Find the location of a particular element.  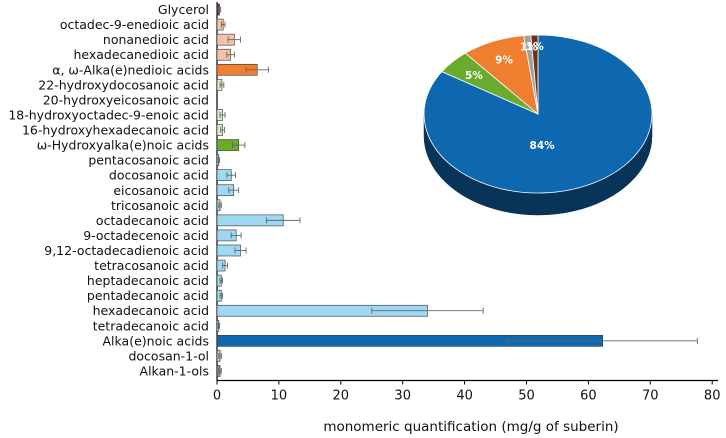

pie-slice is located at coordinates (534, 74).